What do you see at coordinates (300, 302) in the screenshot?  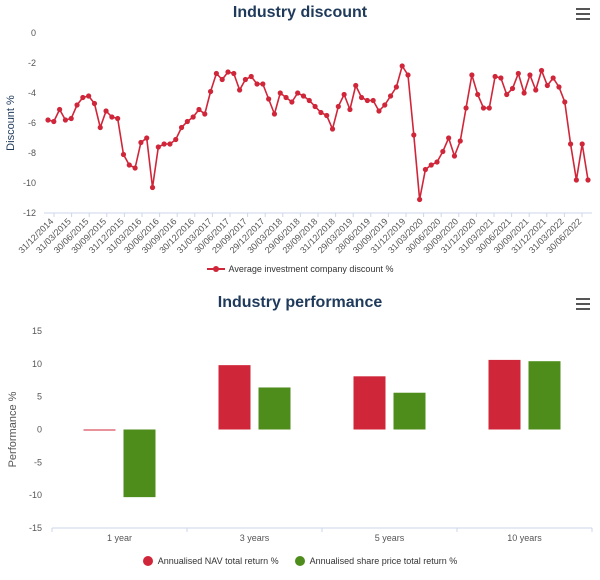 I see `performance-chart-title: Industry performance` at bounding box center [300, 302].